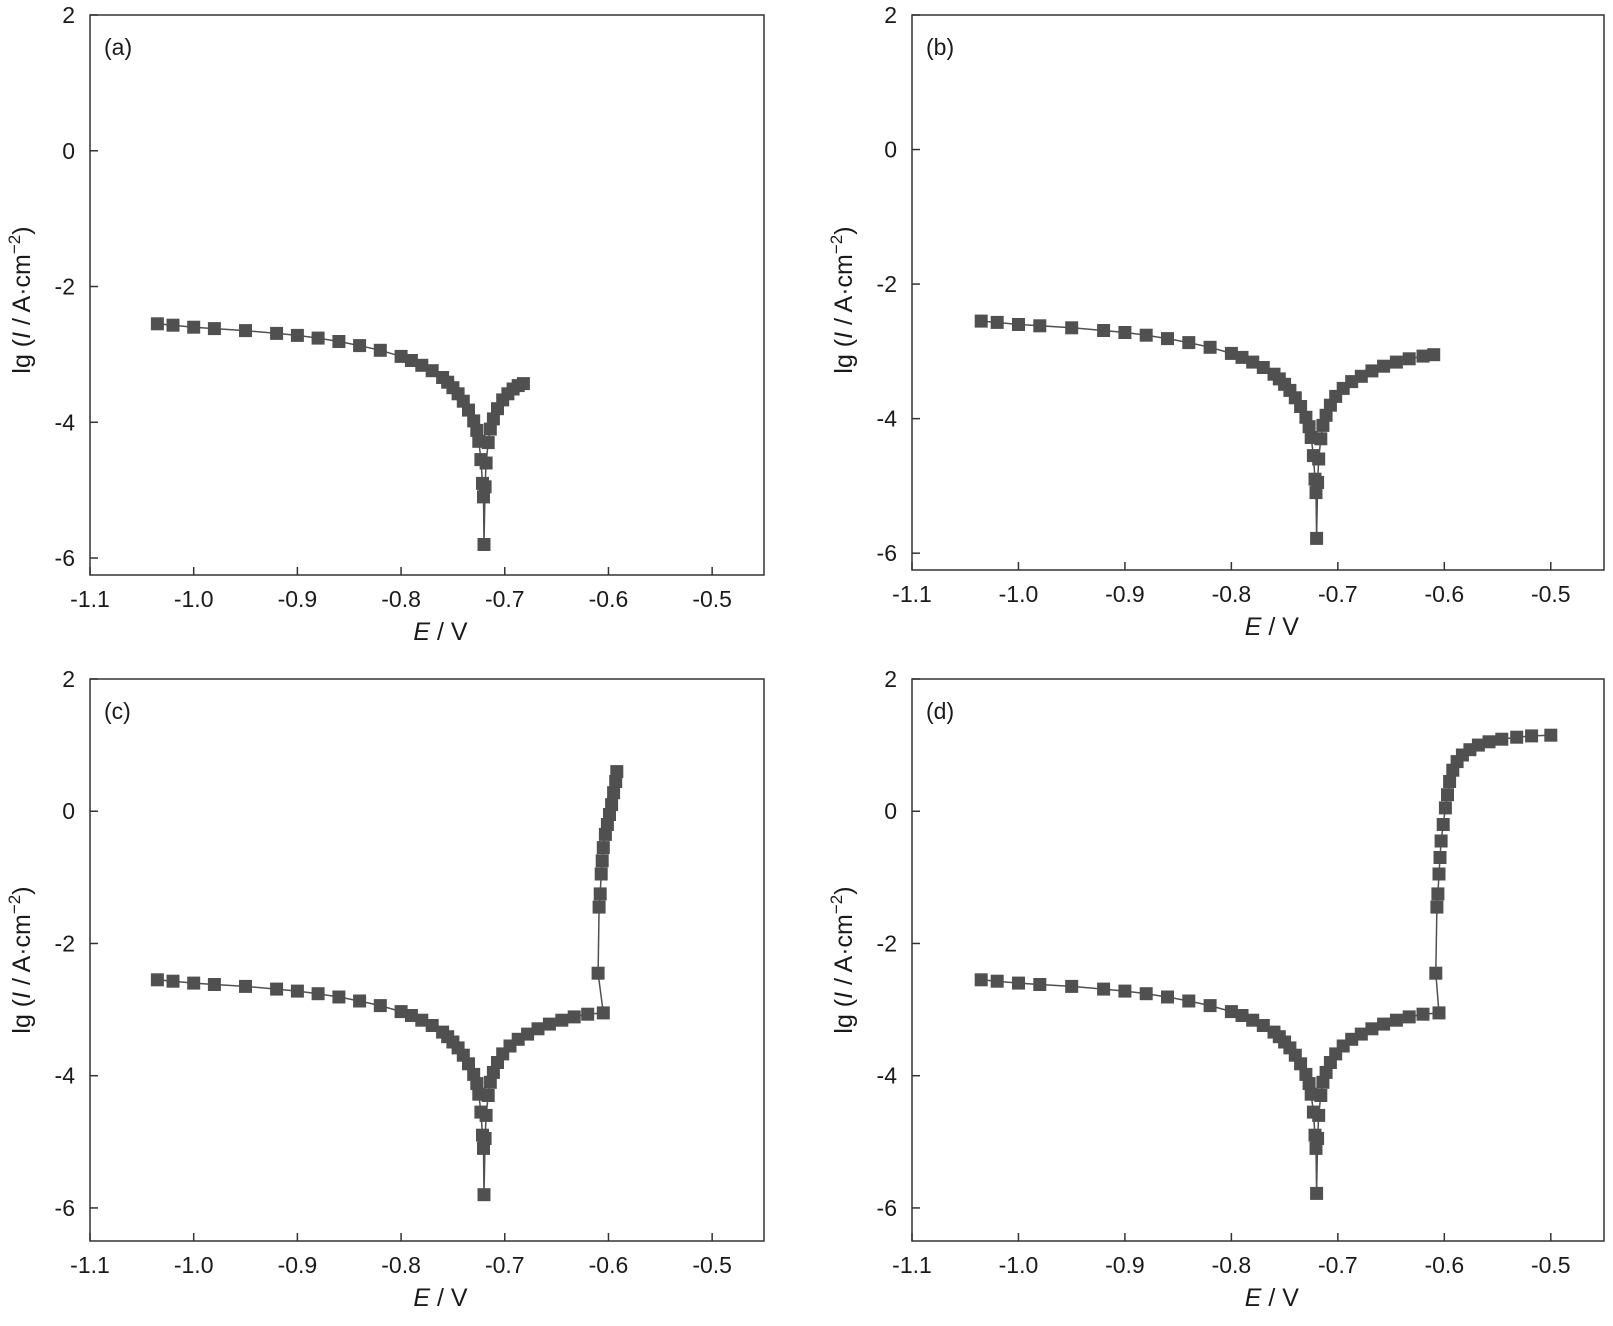 This screenshot has width=1613, height=1326. I want to click on panel-label-c: (c), so click(117, 711).